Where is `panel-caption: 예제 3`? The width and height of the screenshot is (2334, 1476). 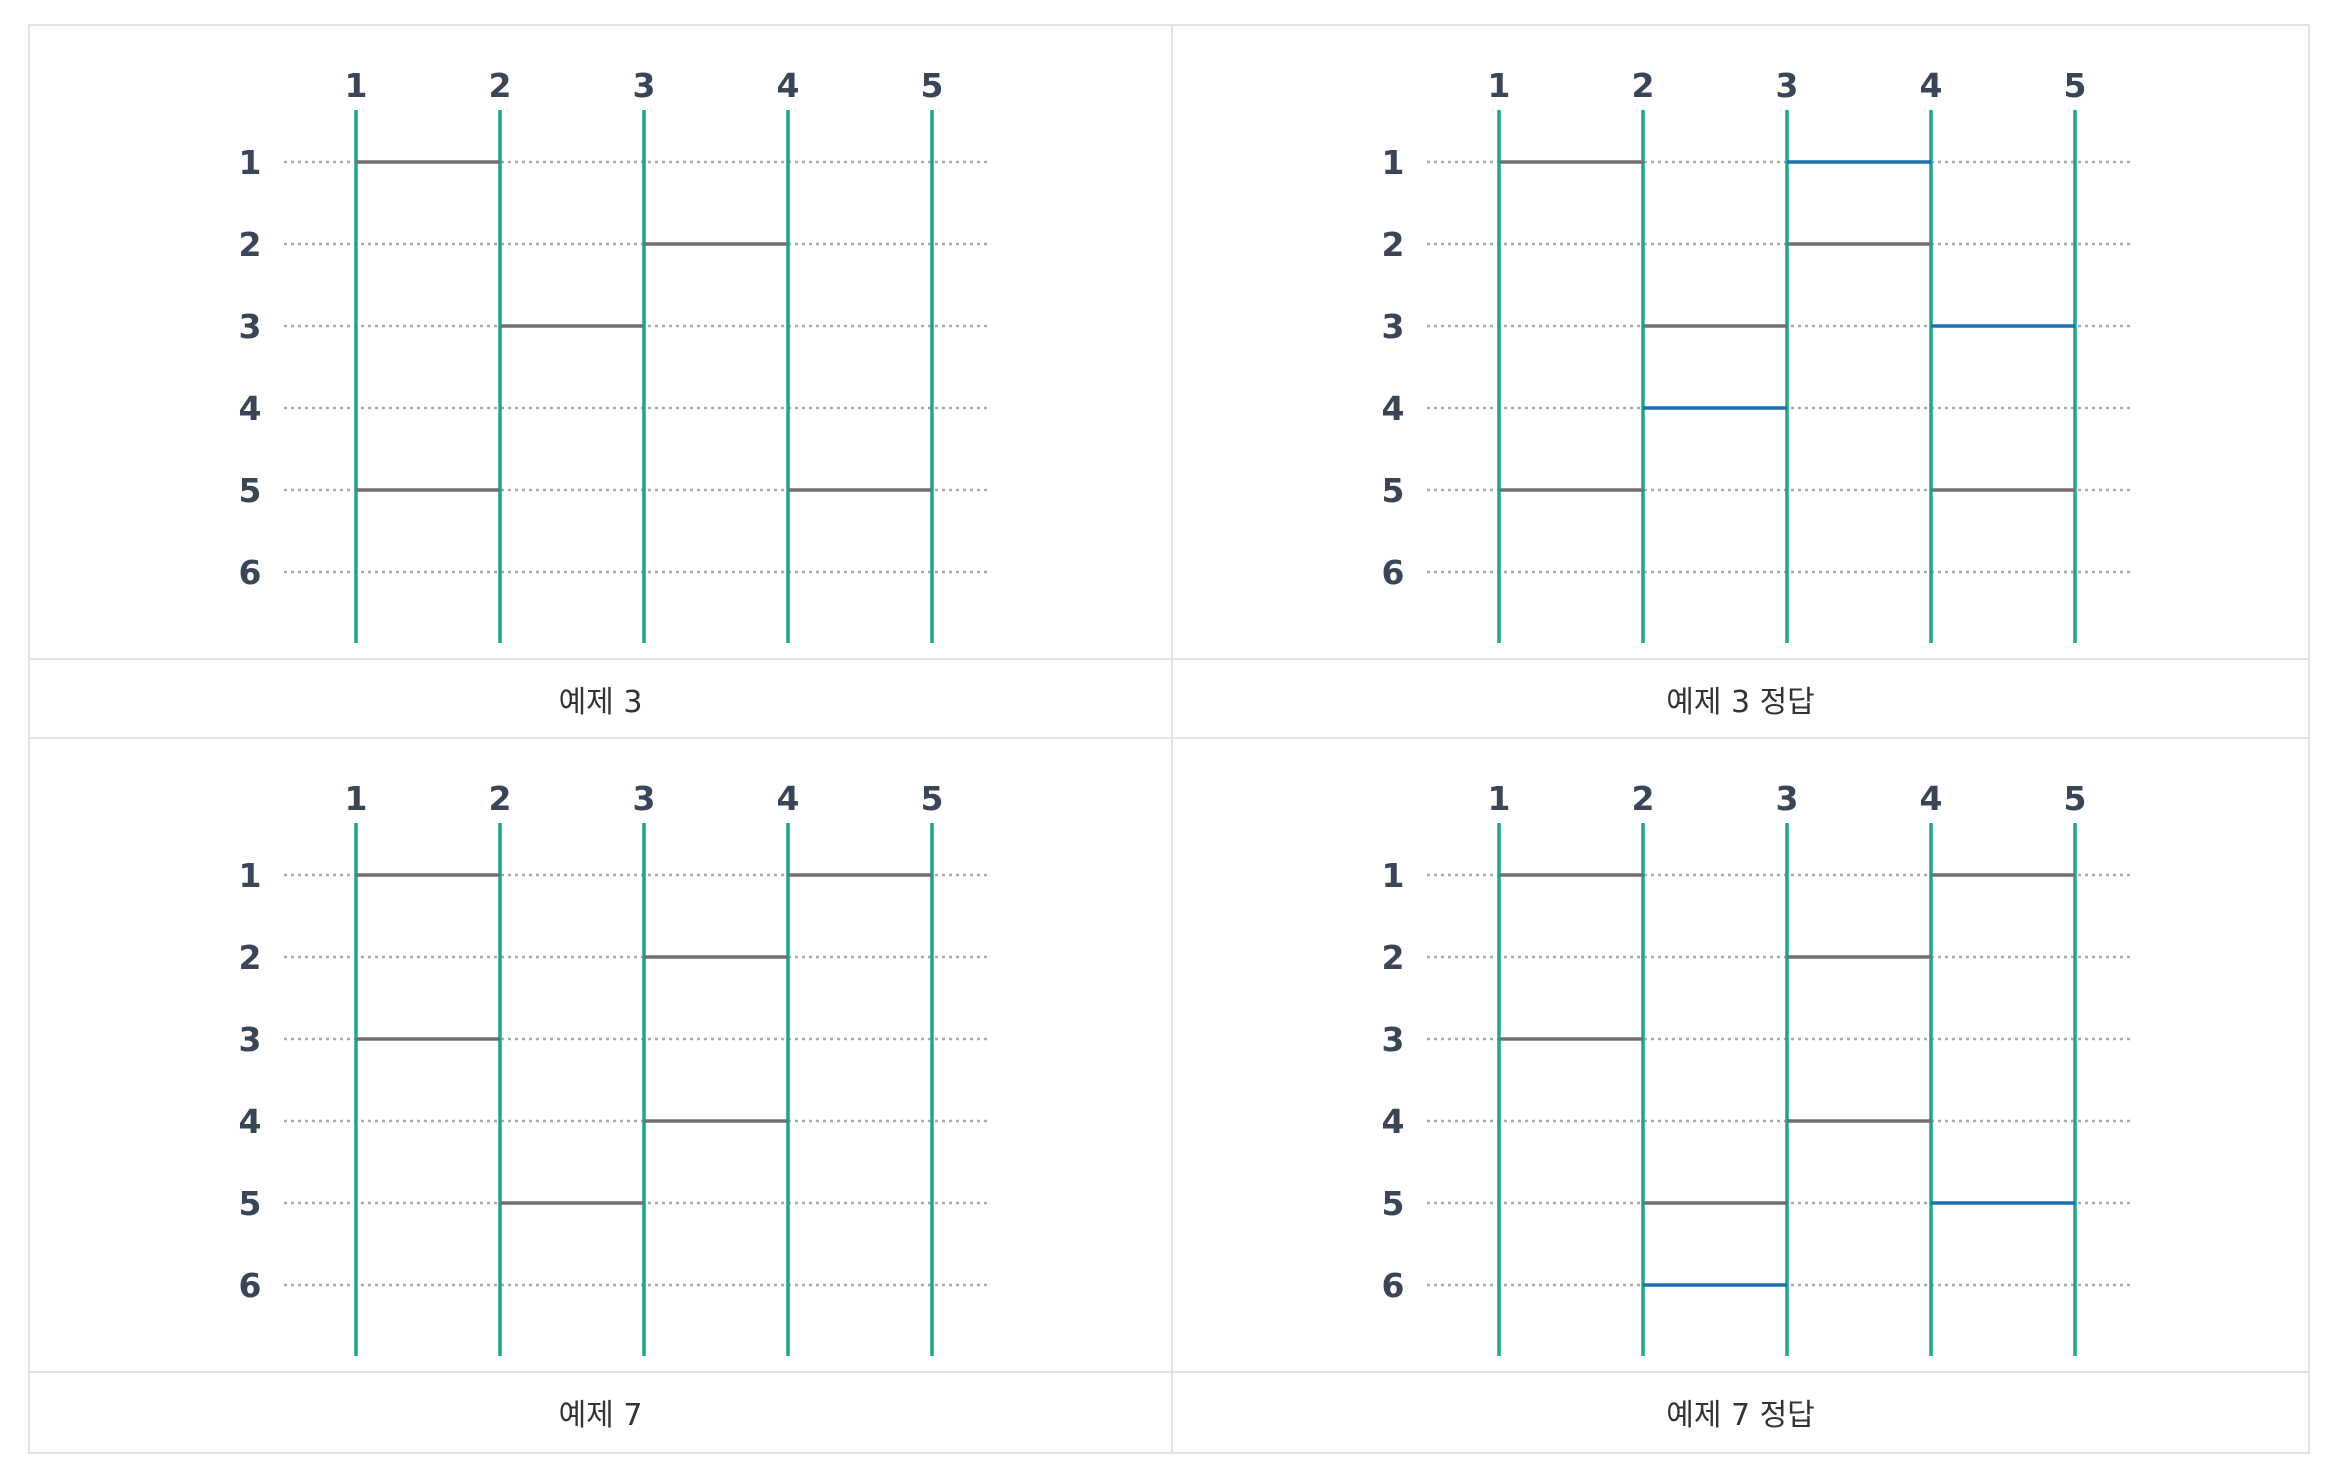 panel-caption: 예제 3 is located at coordinates (600, 697).